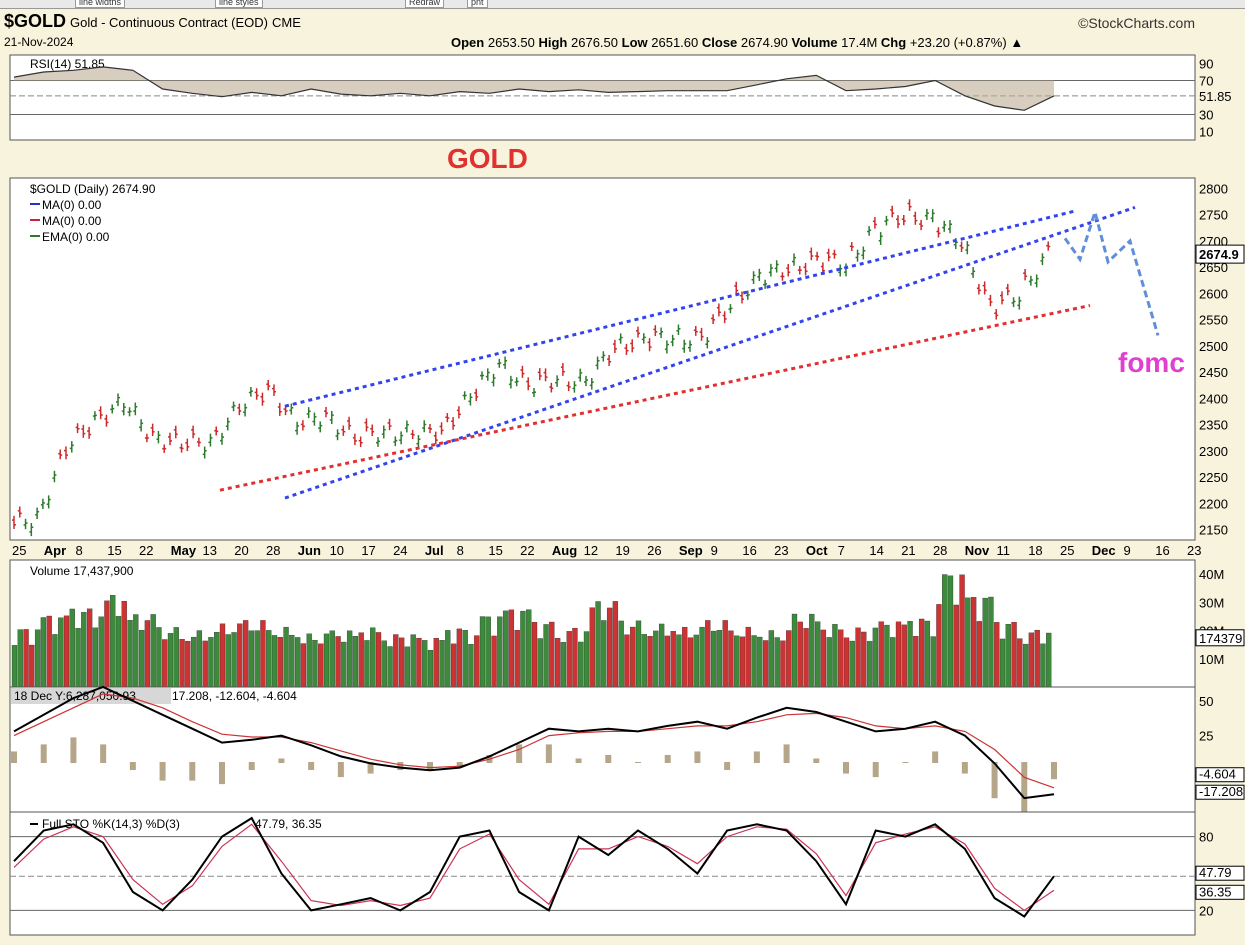 Image resolution: width=1245 pixels, height=945 pixels. What do you see at coordinates (1136, 23) in the screenshot?
I see `brand-link: ©StockCharts.com` at bounding box center [1136, 23].